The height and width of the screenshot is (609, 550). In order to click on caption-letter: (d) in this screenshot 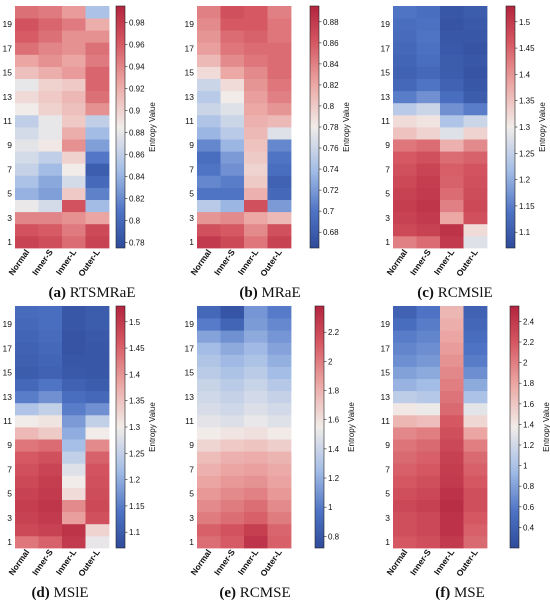, I will do `click(40, 593)`.